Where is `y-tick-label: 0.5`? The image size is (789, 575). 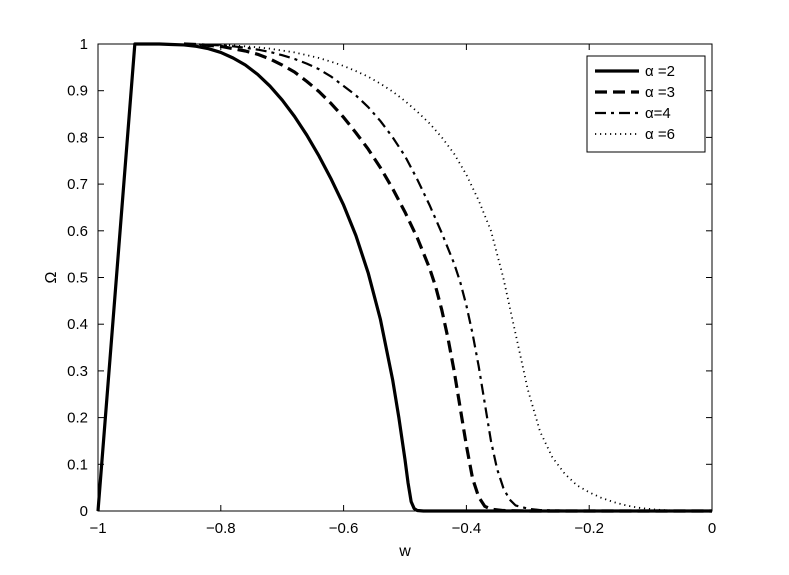 y-tick-label: 0.5 is located at coordinates (77, 278).